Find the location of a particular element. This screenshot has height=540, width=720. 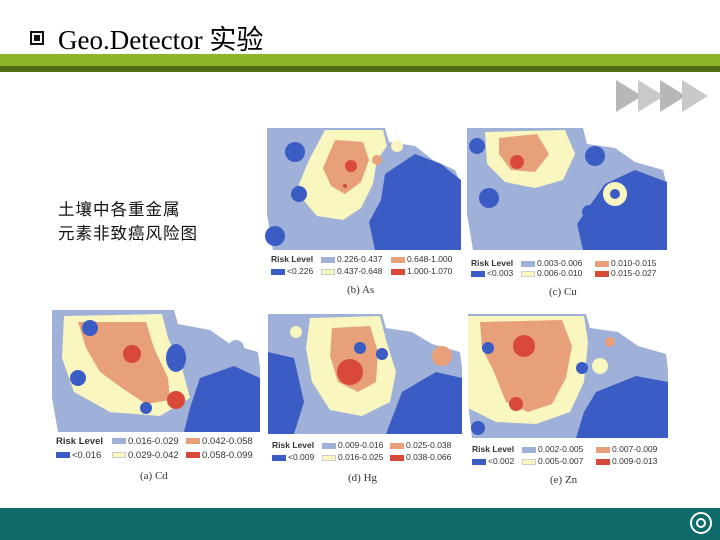

panel-label: (d) Hg is located at coordinates (363, 478).